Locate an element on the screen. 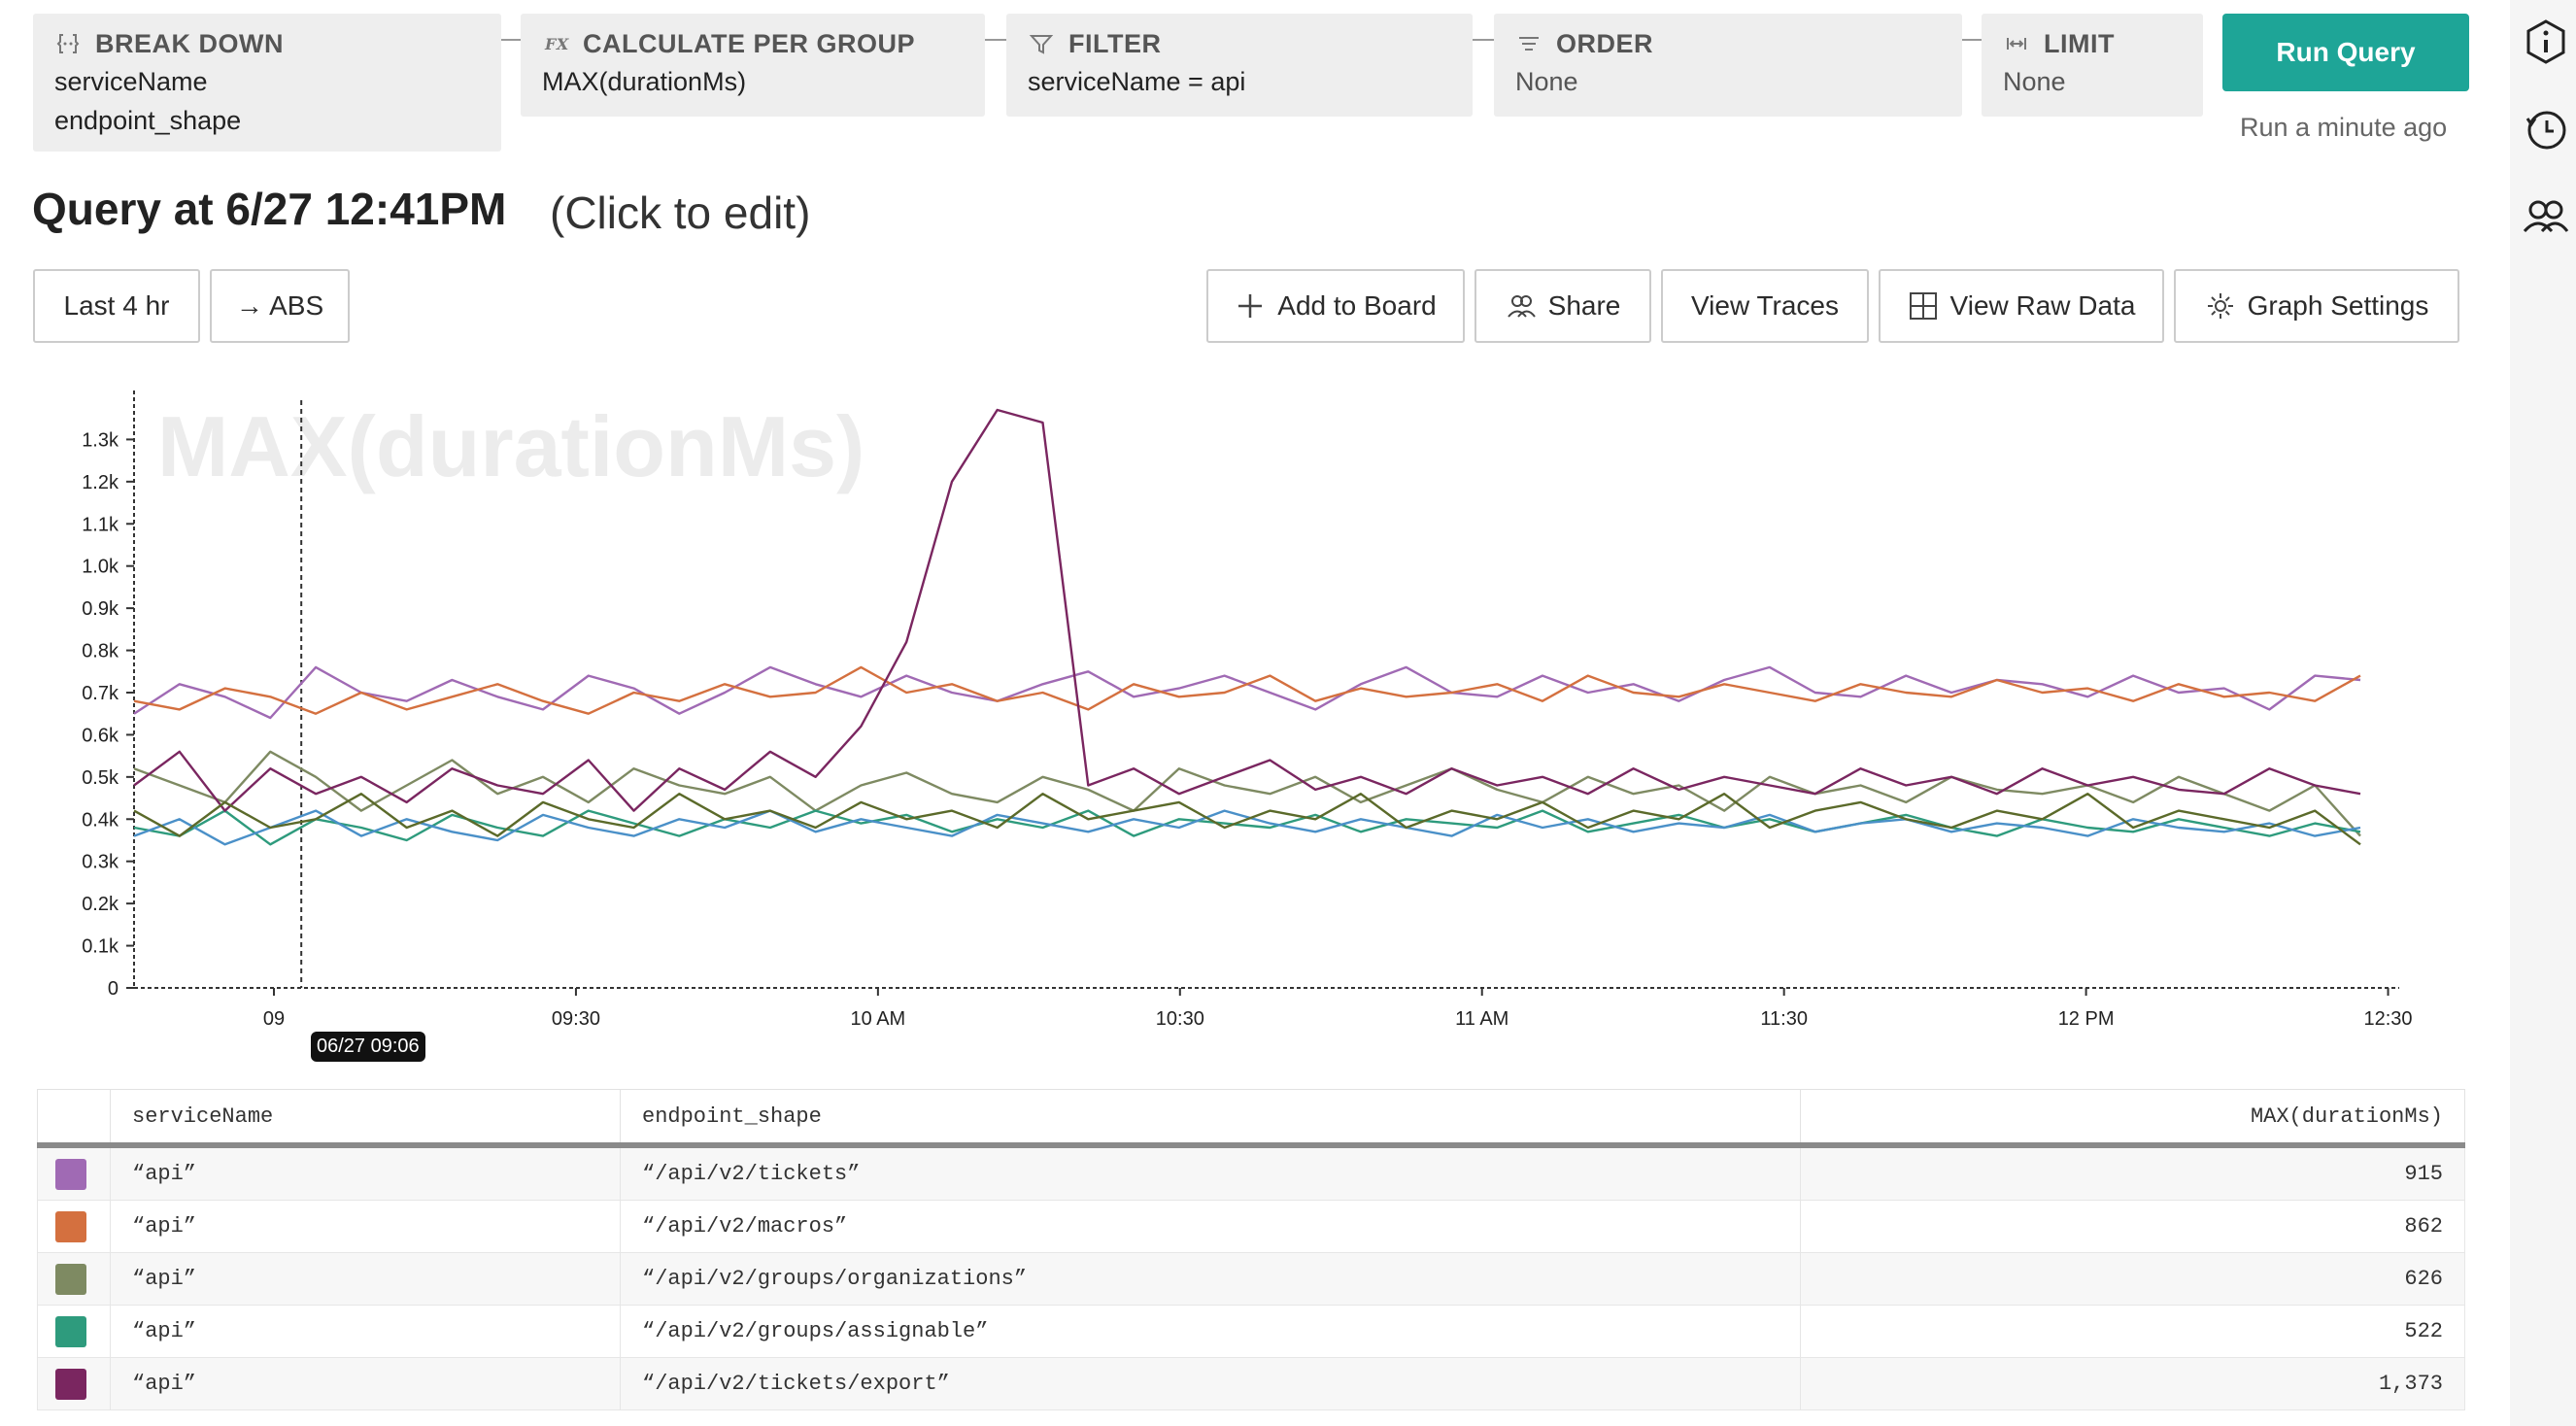 The height and width of the screenshot is (1426, 2576). endpoint-shape-cell: “/api/v2/tickets/export” is located at coordinates (1210, 1383).